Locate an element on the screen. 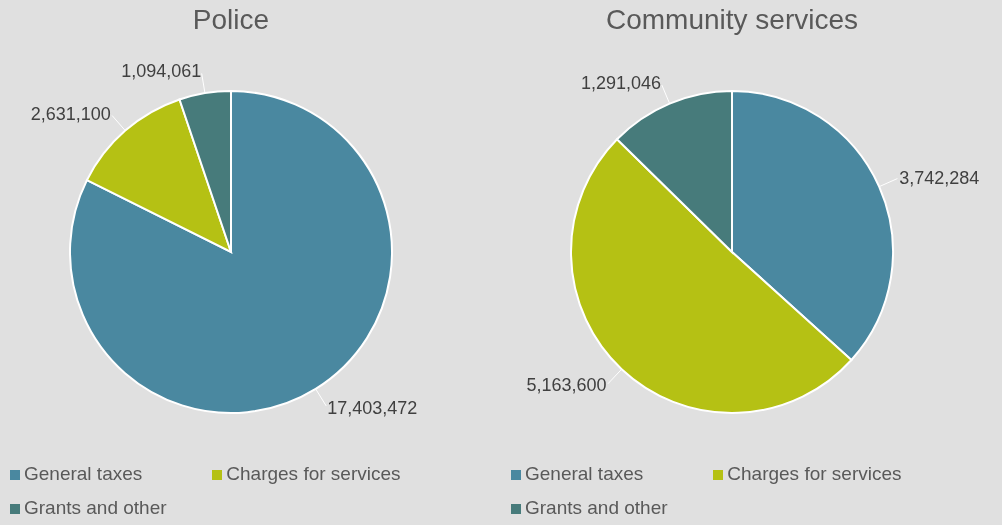 Image resolution: width=1002 pixels, height=525 pixels. chart-title: Community services is located at coordinates (732, 20).